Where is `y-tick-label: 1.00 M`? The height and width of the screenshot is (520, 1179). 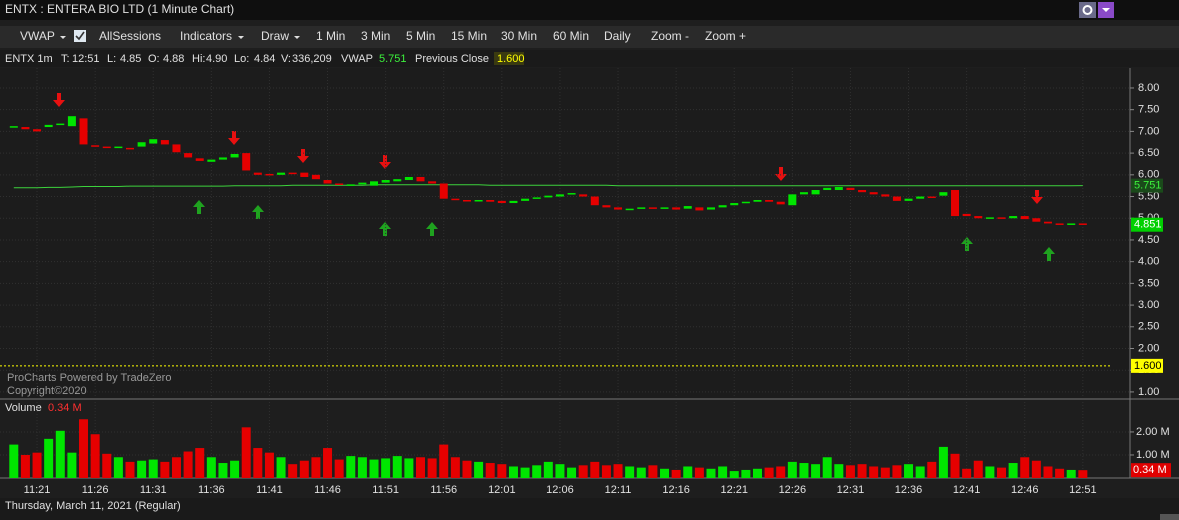
y-tick-label: 1.00 M is located at coordinates (1153, 455).